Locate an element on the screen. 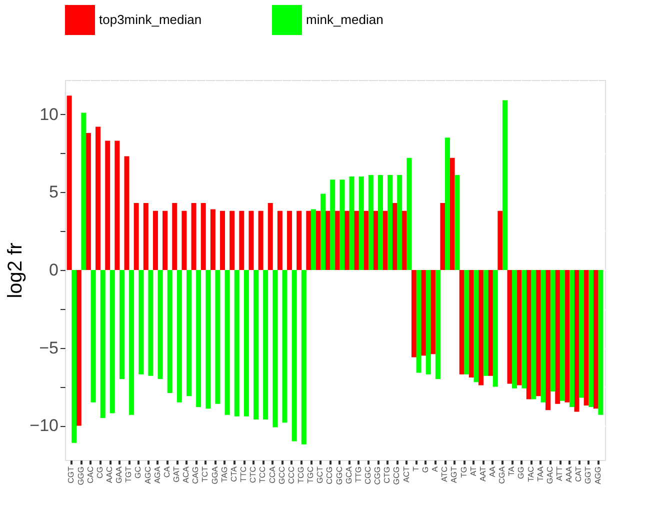  x-tick-label: CCA is located at coordinates (272, 475).